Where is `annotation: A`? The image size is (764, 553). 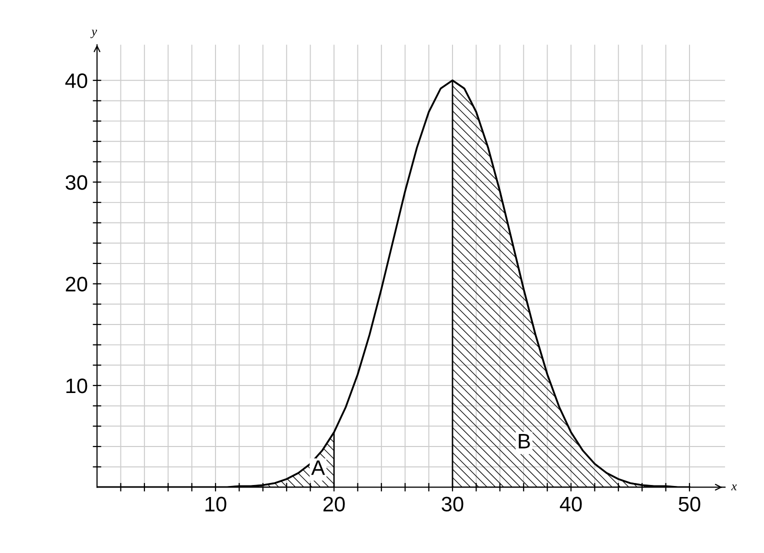 annotation: A is located at coordinates (318, 467).